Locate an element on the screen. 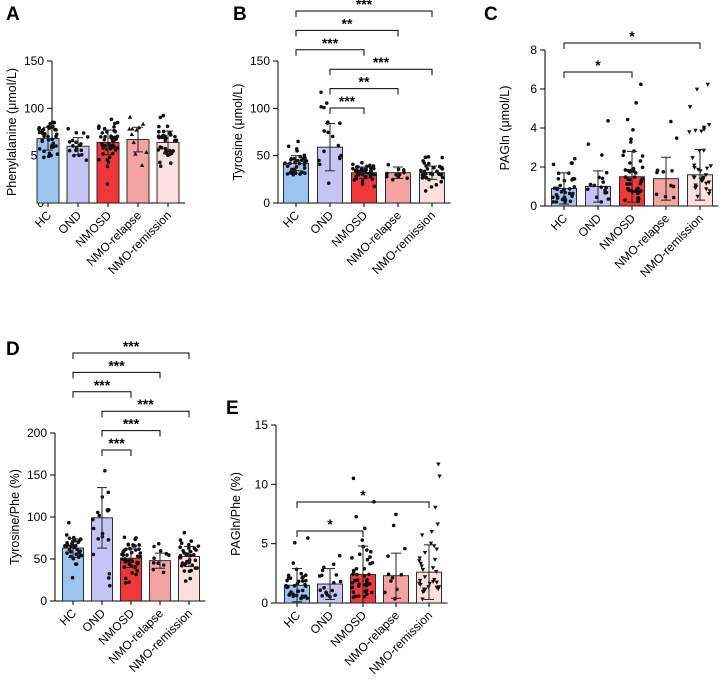 Image resolution: width=726 pixels, height=688 pixels. y-tick-label: 5 is located at coordinates (264, 544).